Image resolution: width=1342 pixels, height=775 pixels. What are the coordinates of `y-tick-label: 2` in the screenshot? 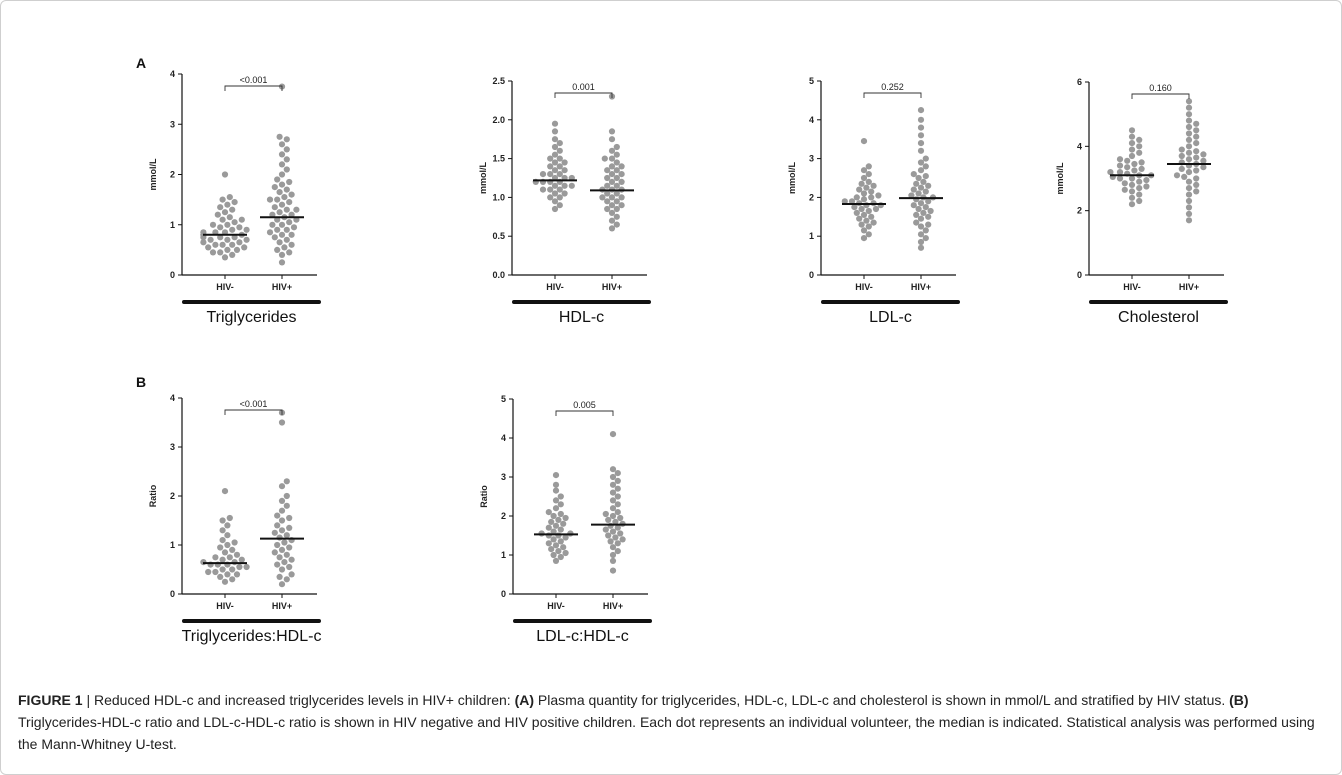 It's located at (811, 197).